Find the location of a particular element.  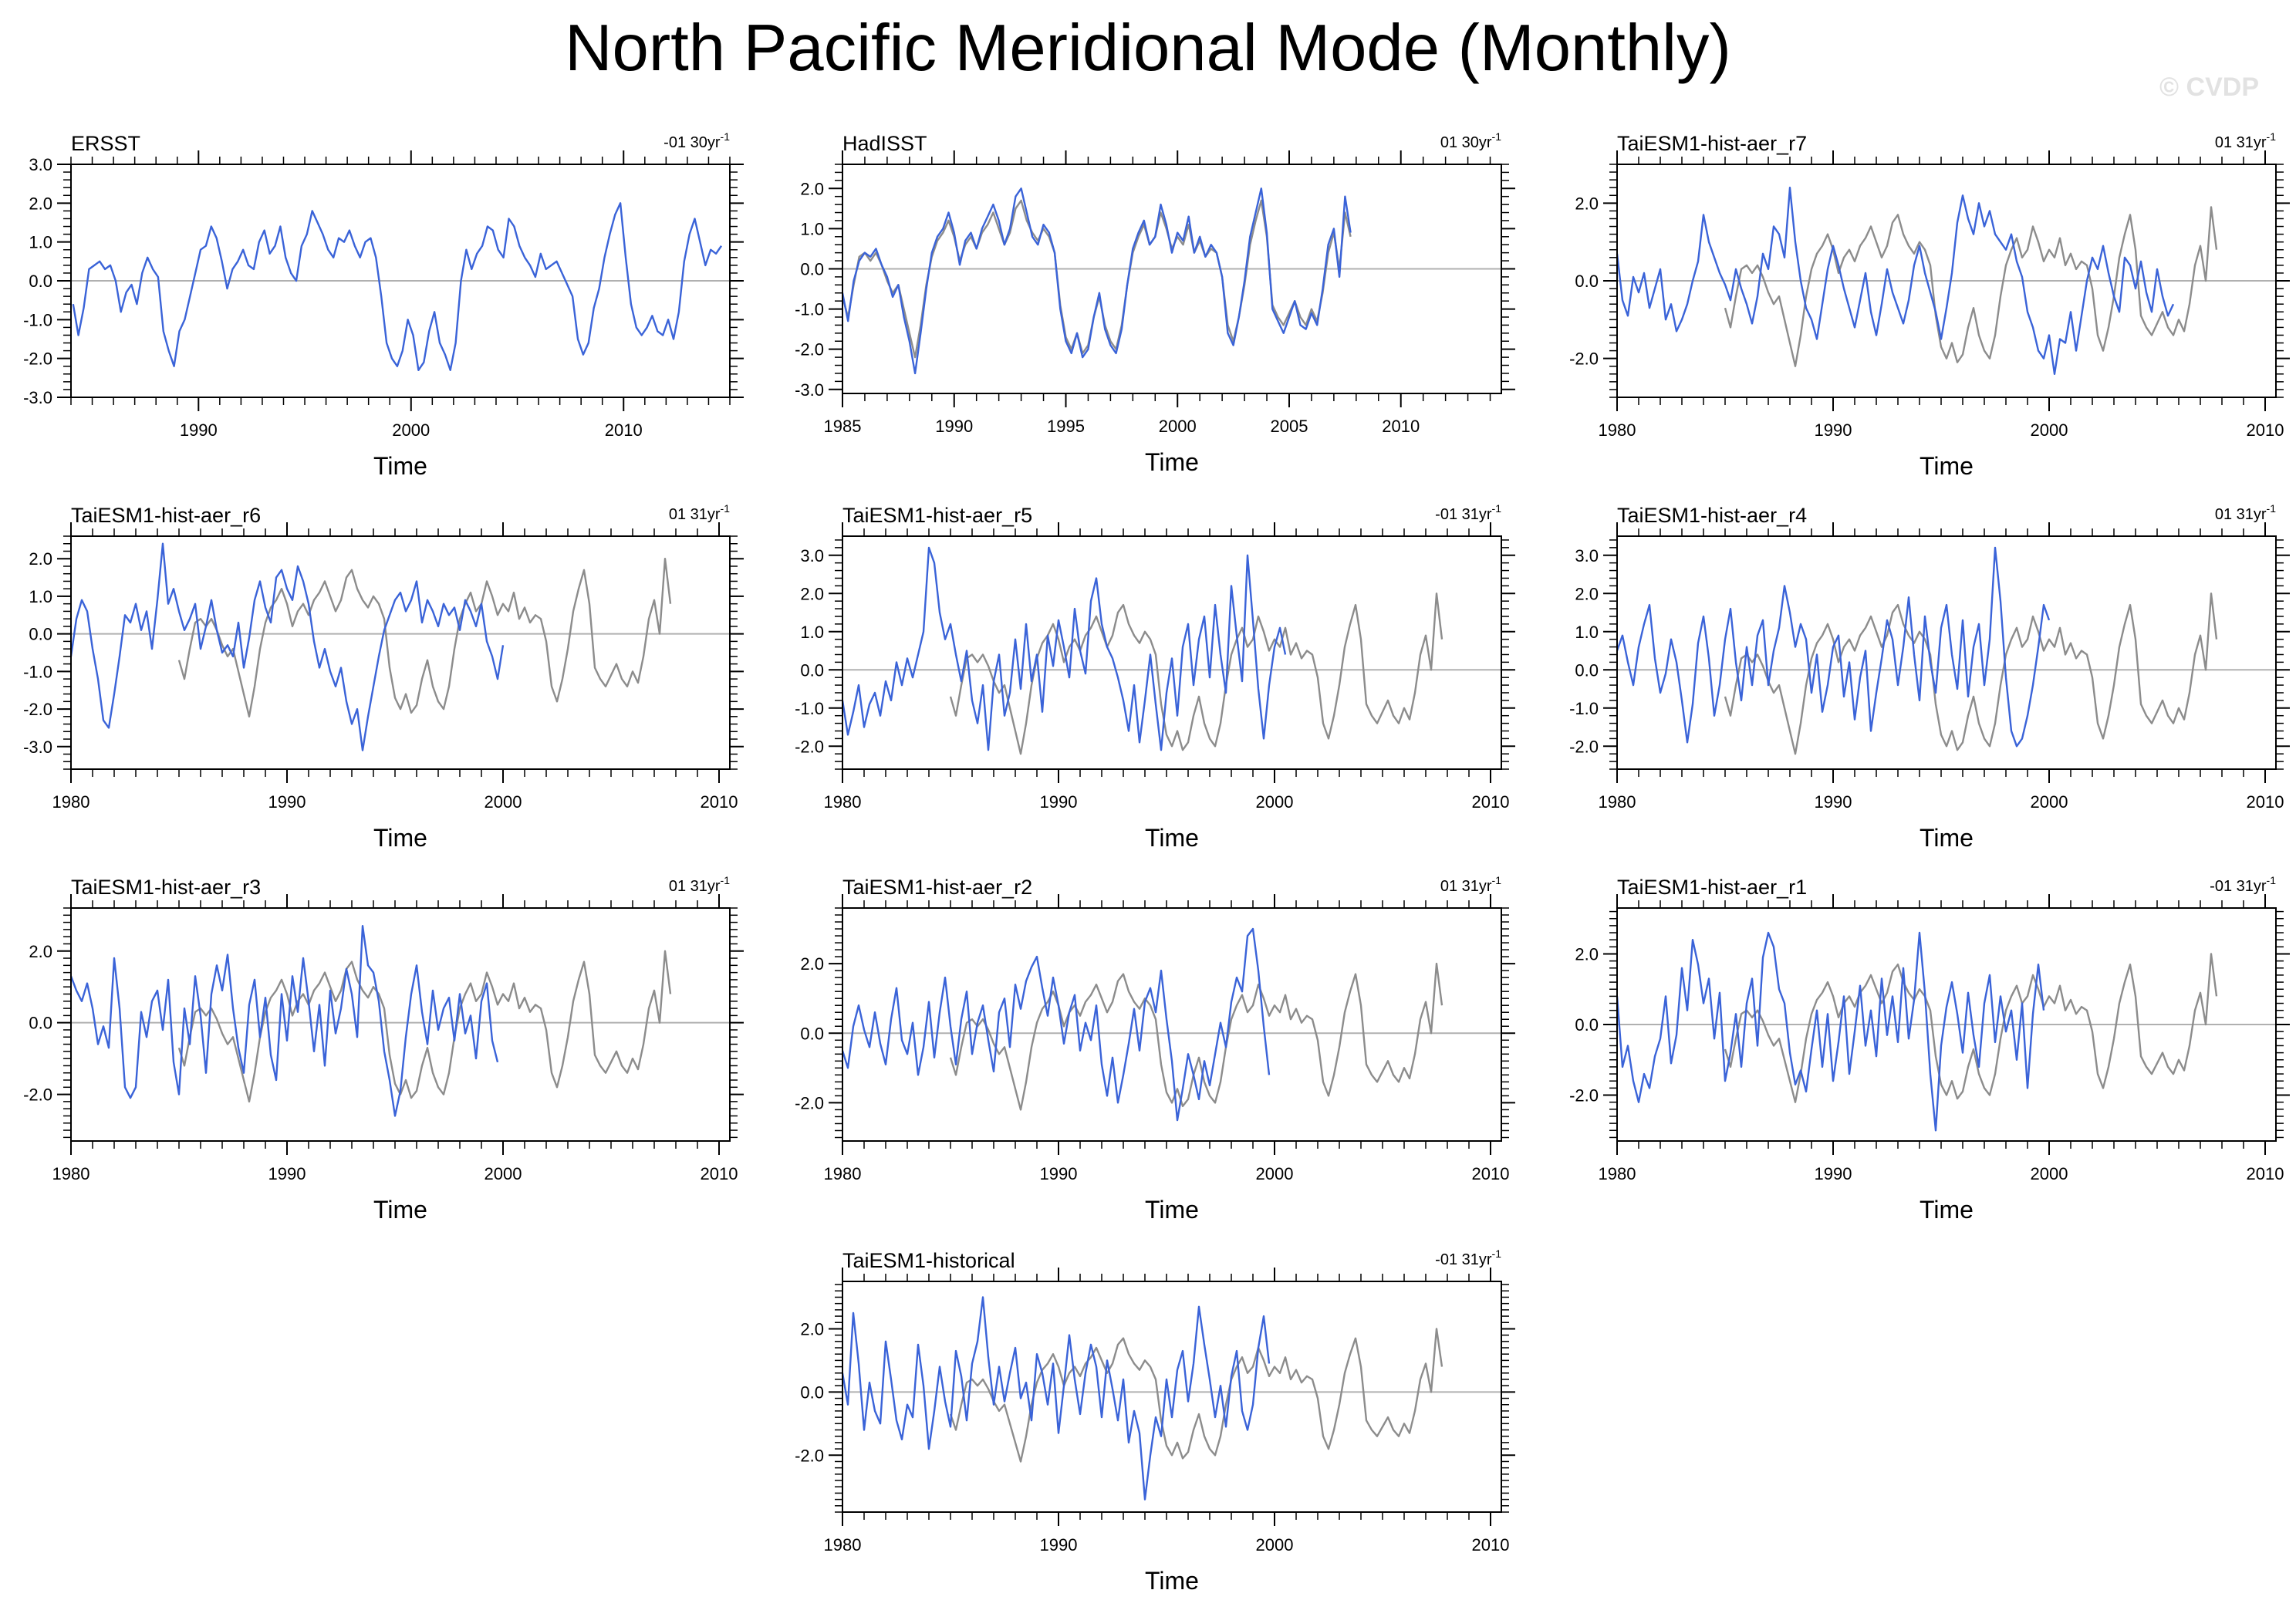

x-tick-label: 1995 is located at coordinates (1066, 426).